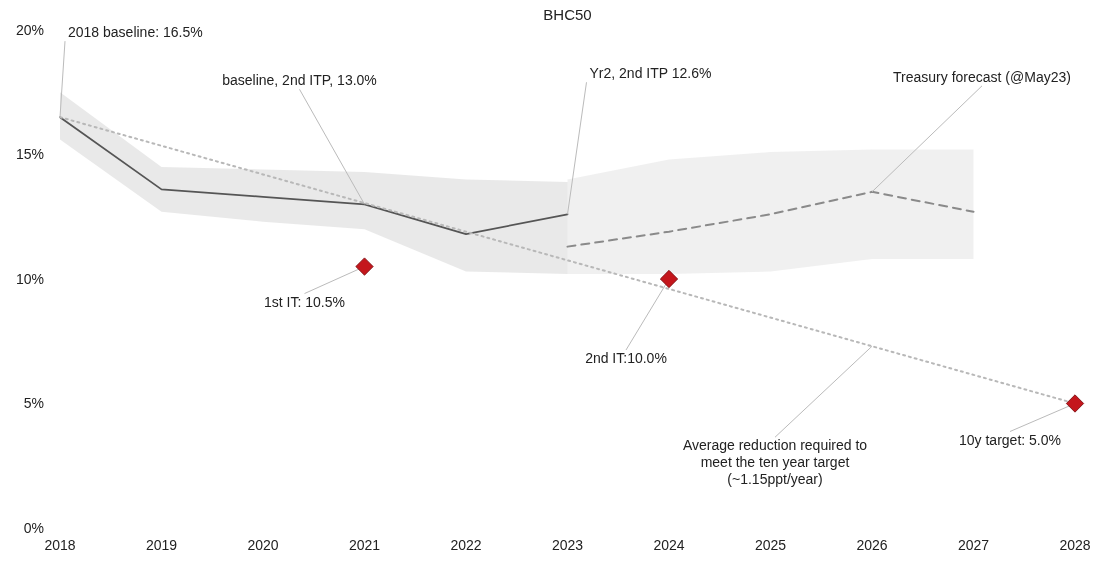 This screenshot has width=1097, height=562. I want to click on y-tick-label: 5%, so click(33, 403).